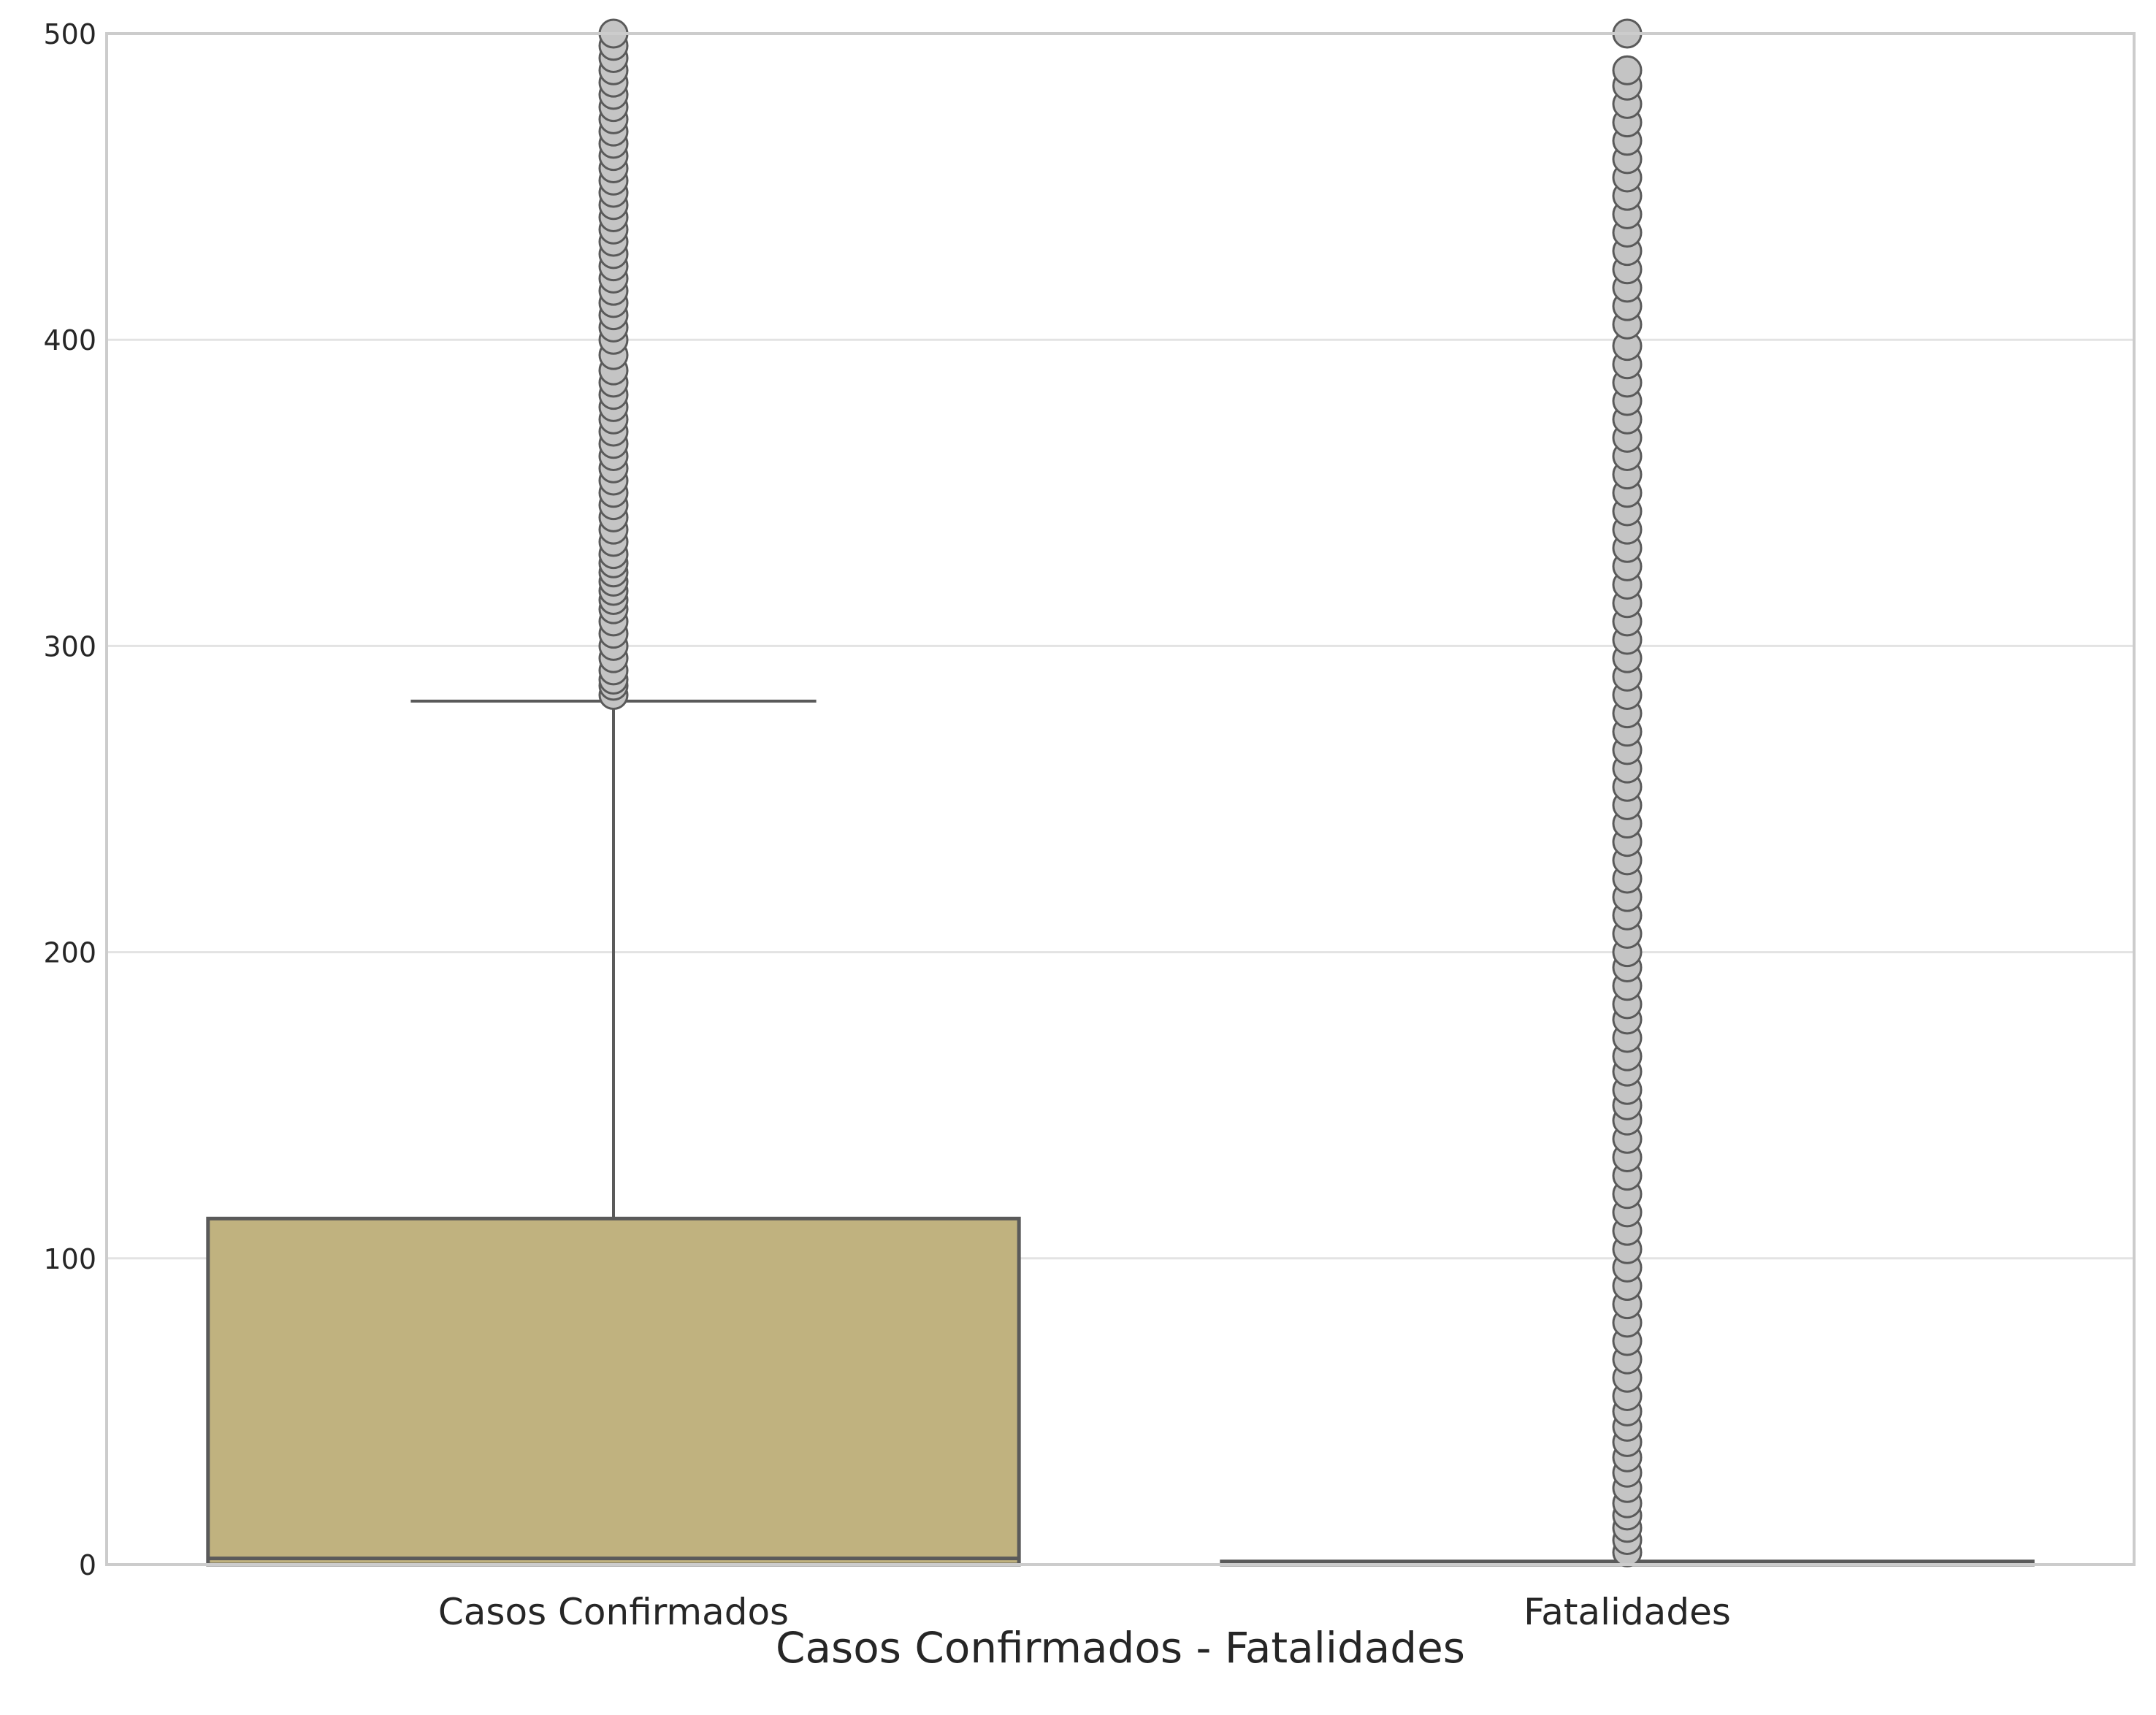 The height and width of the screenshot is (1715, 2156). What do you see at coordinates (70, 34) in the screenshot?
I see `y-tick-label: 500` at bounding box center [70, 34].